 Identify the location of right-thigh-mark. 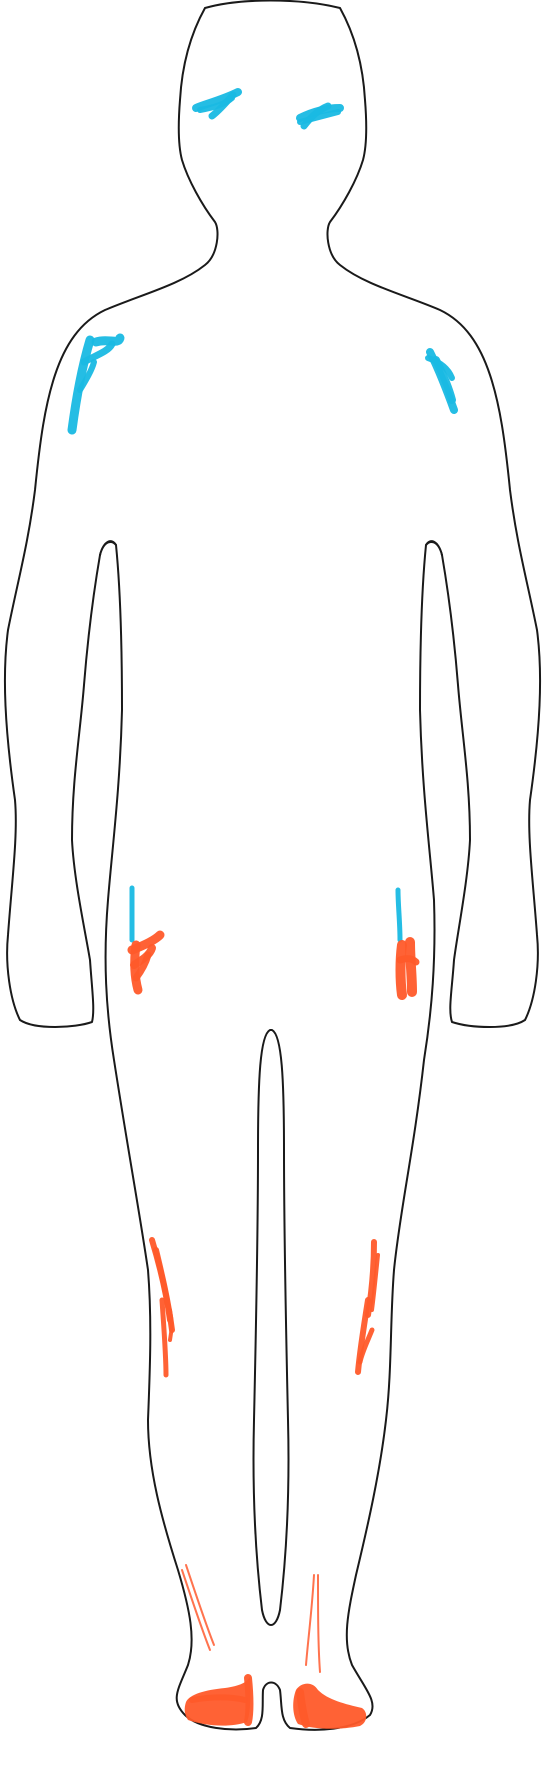
(407, 968).